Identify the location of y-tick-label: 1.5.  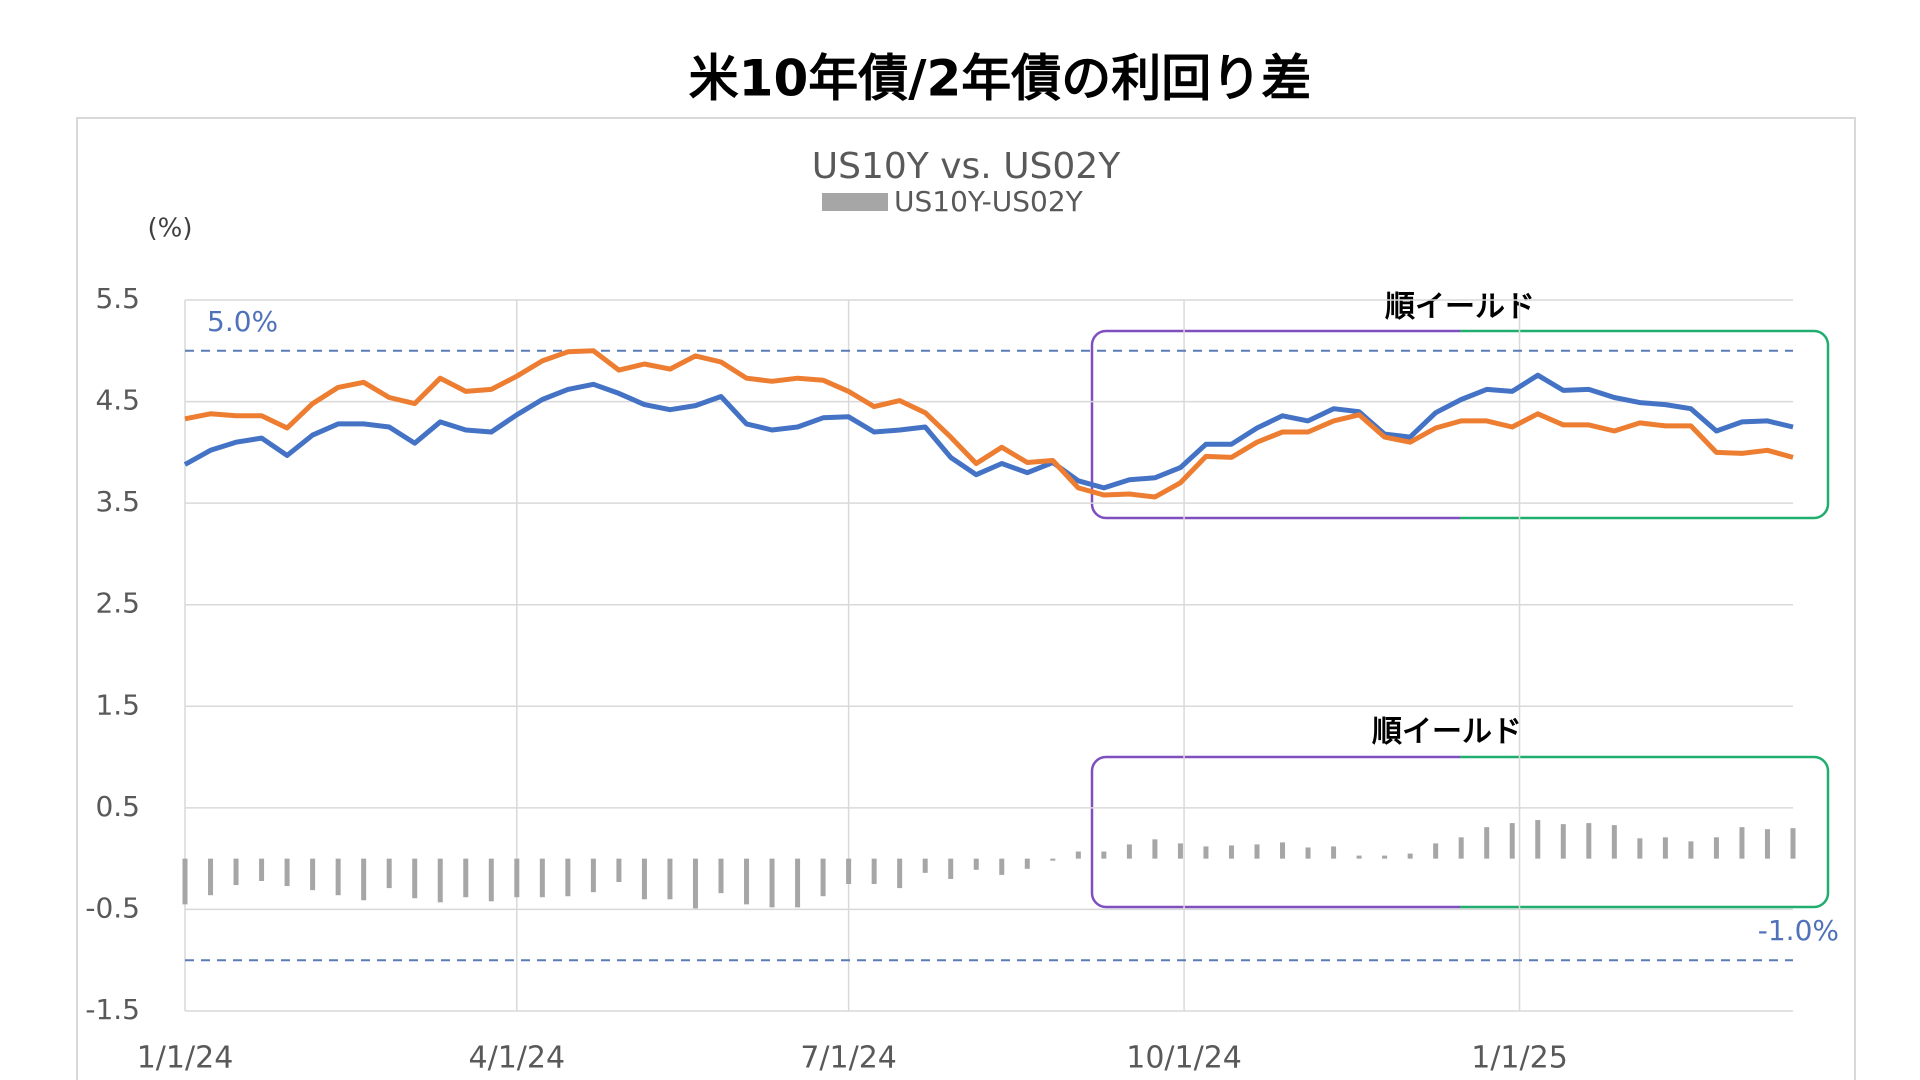
(117, 704).